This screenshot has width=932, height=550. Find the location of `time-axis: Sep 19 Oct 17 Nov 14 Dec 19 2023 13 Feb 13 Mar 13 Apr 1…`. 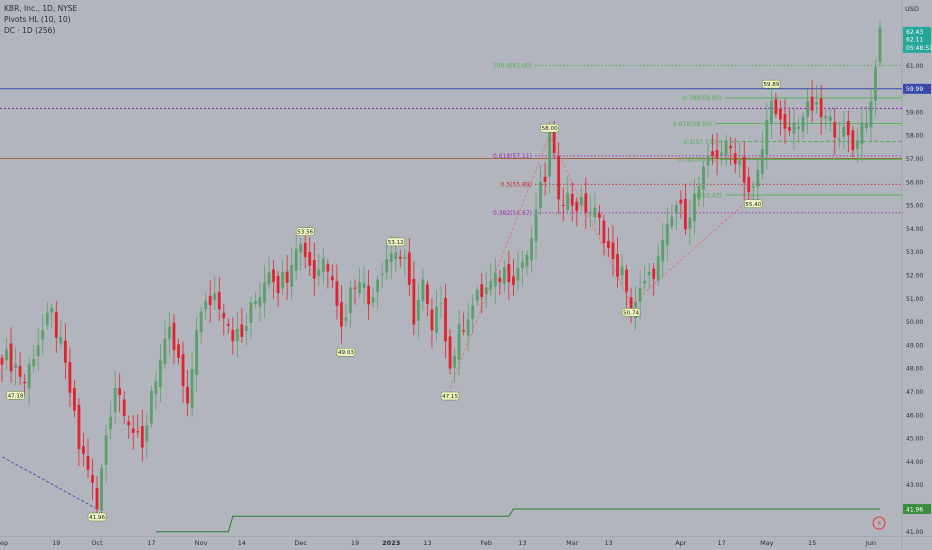

time-axis: Sep 19 Oct 17 Nov 14 Dec 19 2023 13 Feb 13 Mar 13 Apr 1… is located at coordinates (438, 543).